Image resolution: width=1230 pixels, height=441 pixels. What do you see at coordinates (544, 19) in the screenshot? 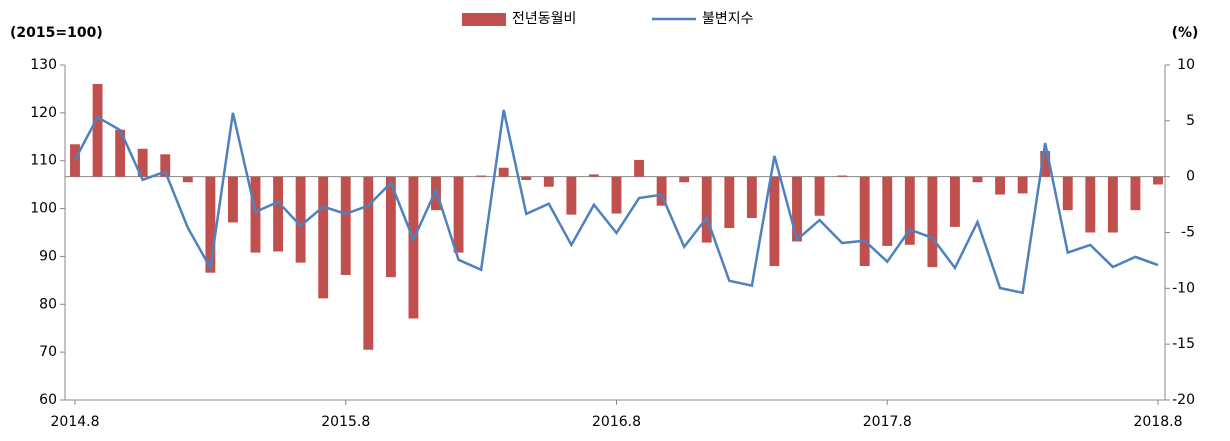
I see `legend-label: 전년동월비` at bounding box center [544, 19].